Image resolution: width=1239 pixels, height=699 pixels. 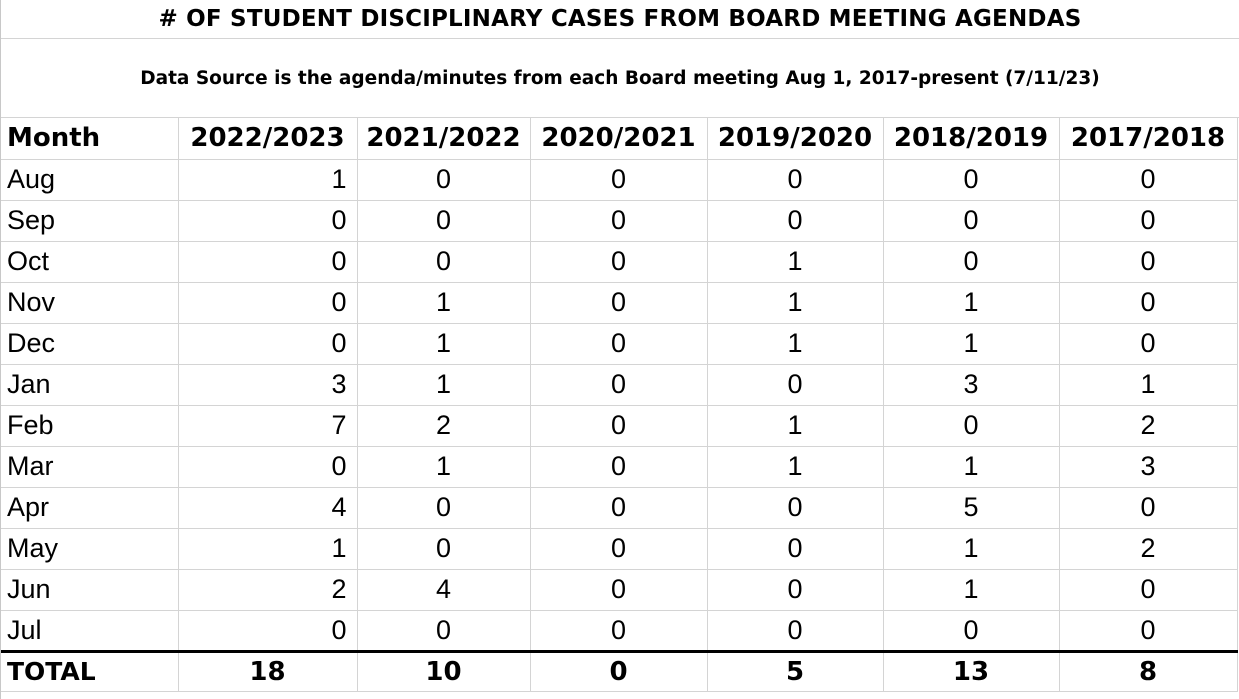 I want to click on total-cell: 10, so click(x=443, y=670).